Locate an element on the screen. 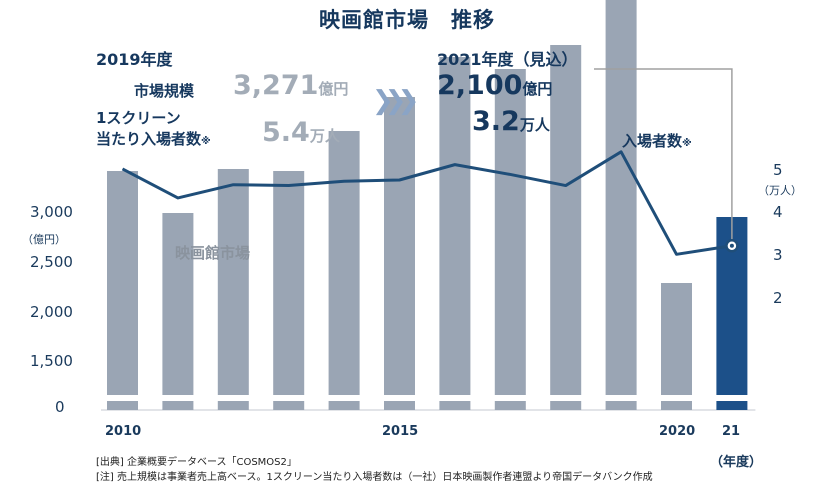 The width and height of the screenshot is (814, 490). market-size-2021-unit: 億円 is located at coordinates (537, 89).